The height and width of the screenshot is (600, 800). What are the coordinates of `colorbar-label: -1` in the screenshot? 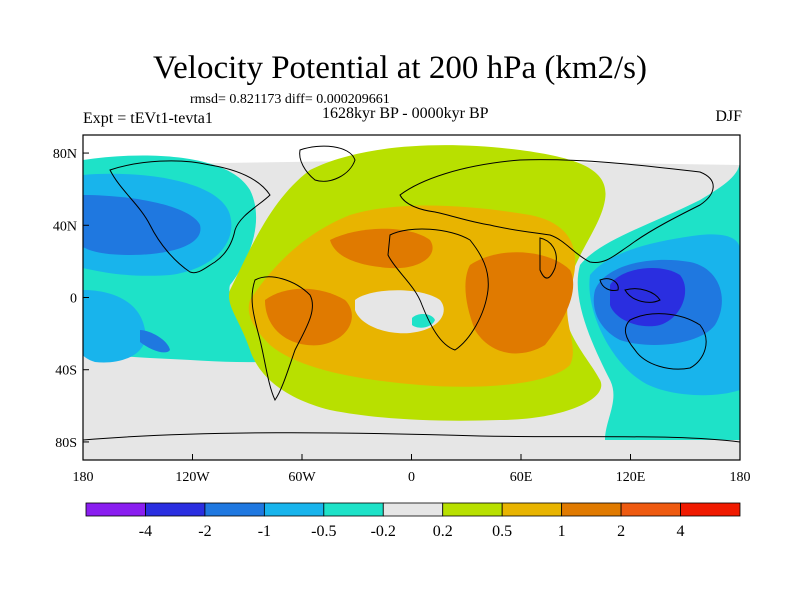 It's located at (264, 531).